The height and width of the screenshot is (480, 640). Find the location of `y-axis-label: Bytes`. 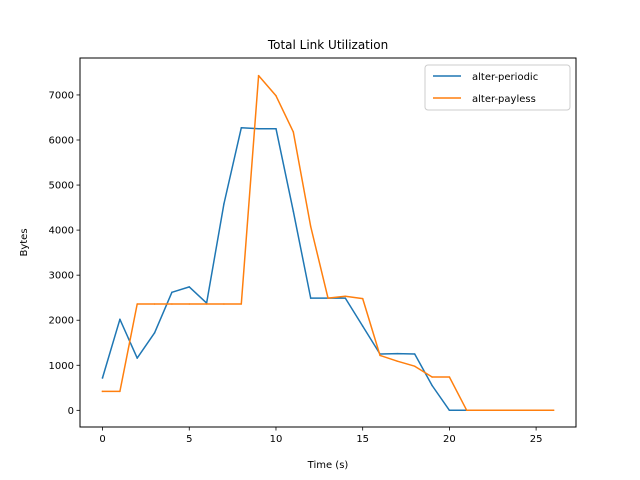

y-axis-label: Bytes is located at coordinates (24, 242).